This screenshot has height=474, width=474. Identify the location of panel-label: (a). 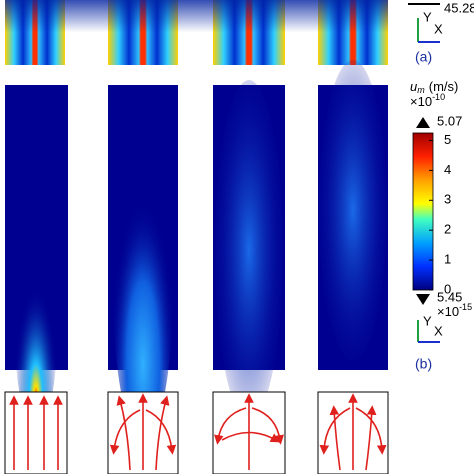
(423, 57).